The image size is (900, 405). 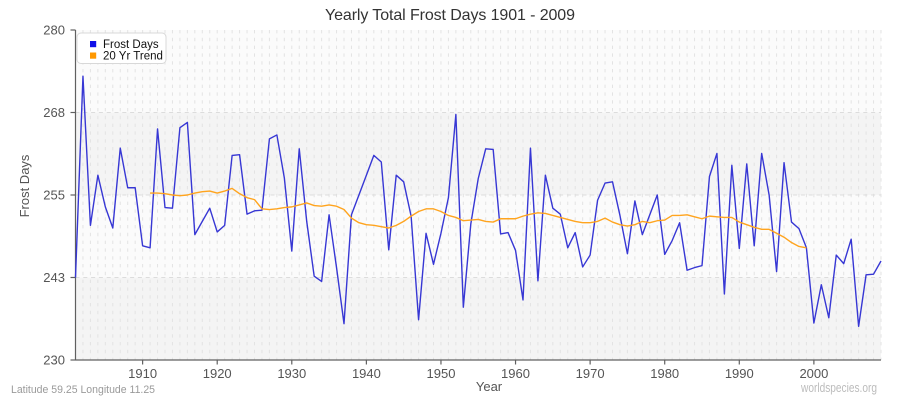 What do you see at coordinates (291, 373) in the screenshot?
I see `svg-text: 1930` at bounding box center [291, 373].